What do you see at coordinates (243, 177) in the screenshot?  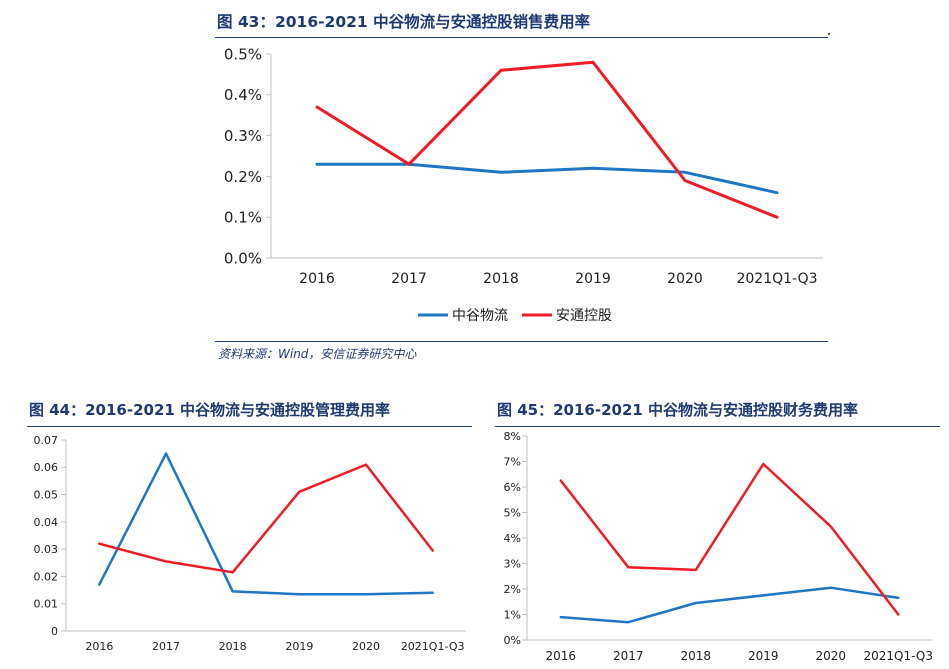 I see `y-tick-label: 0.2%` at bounding box center [243, 177].